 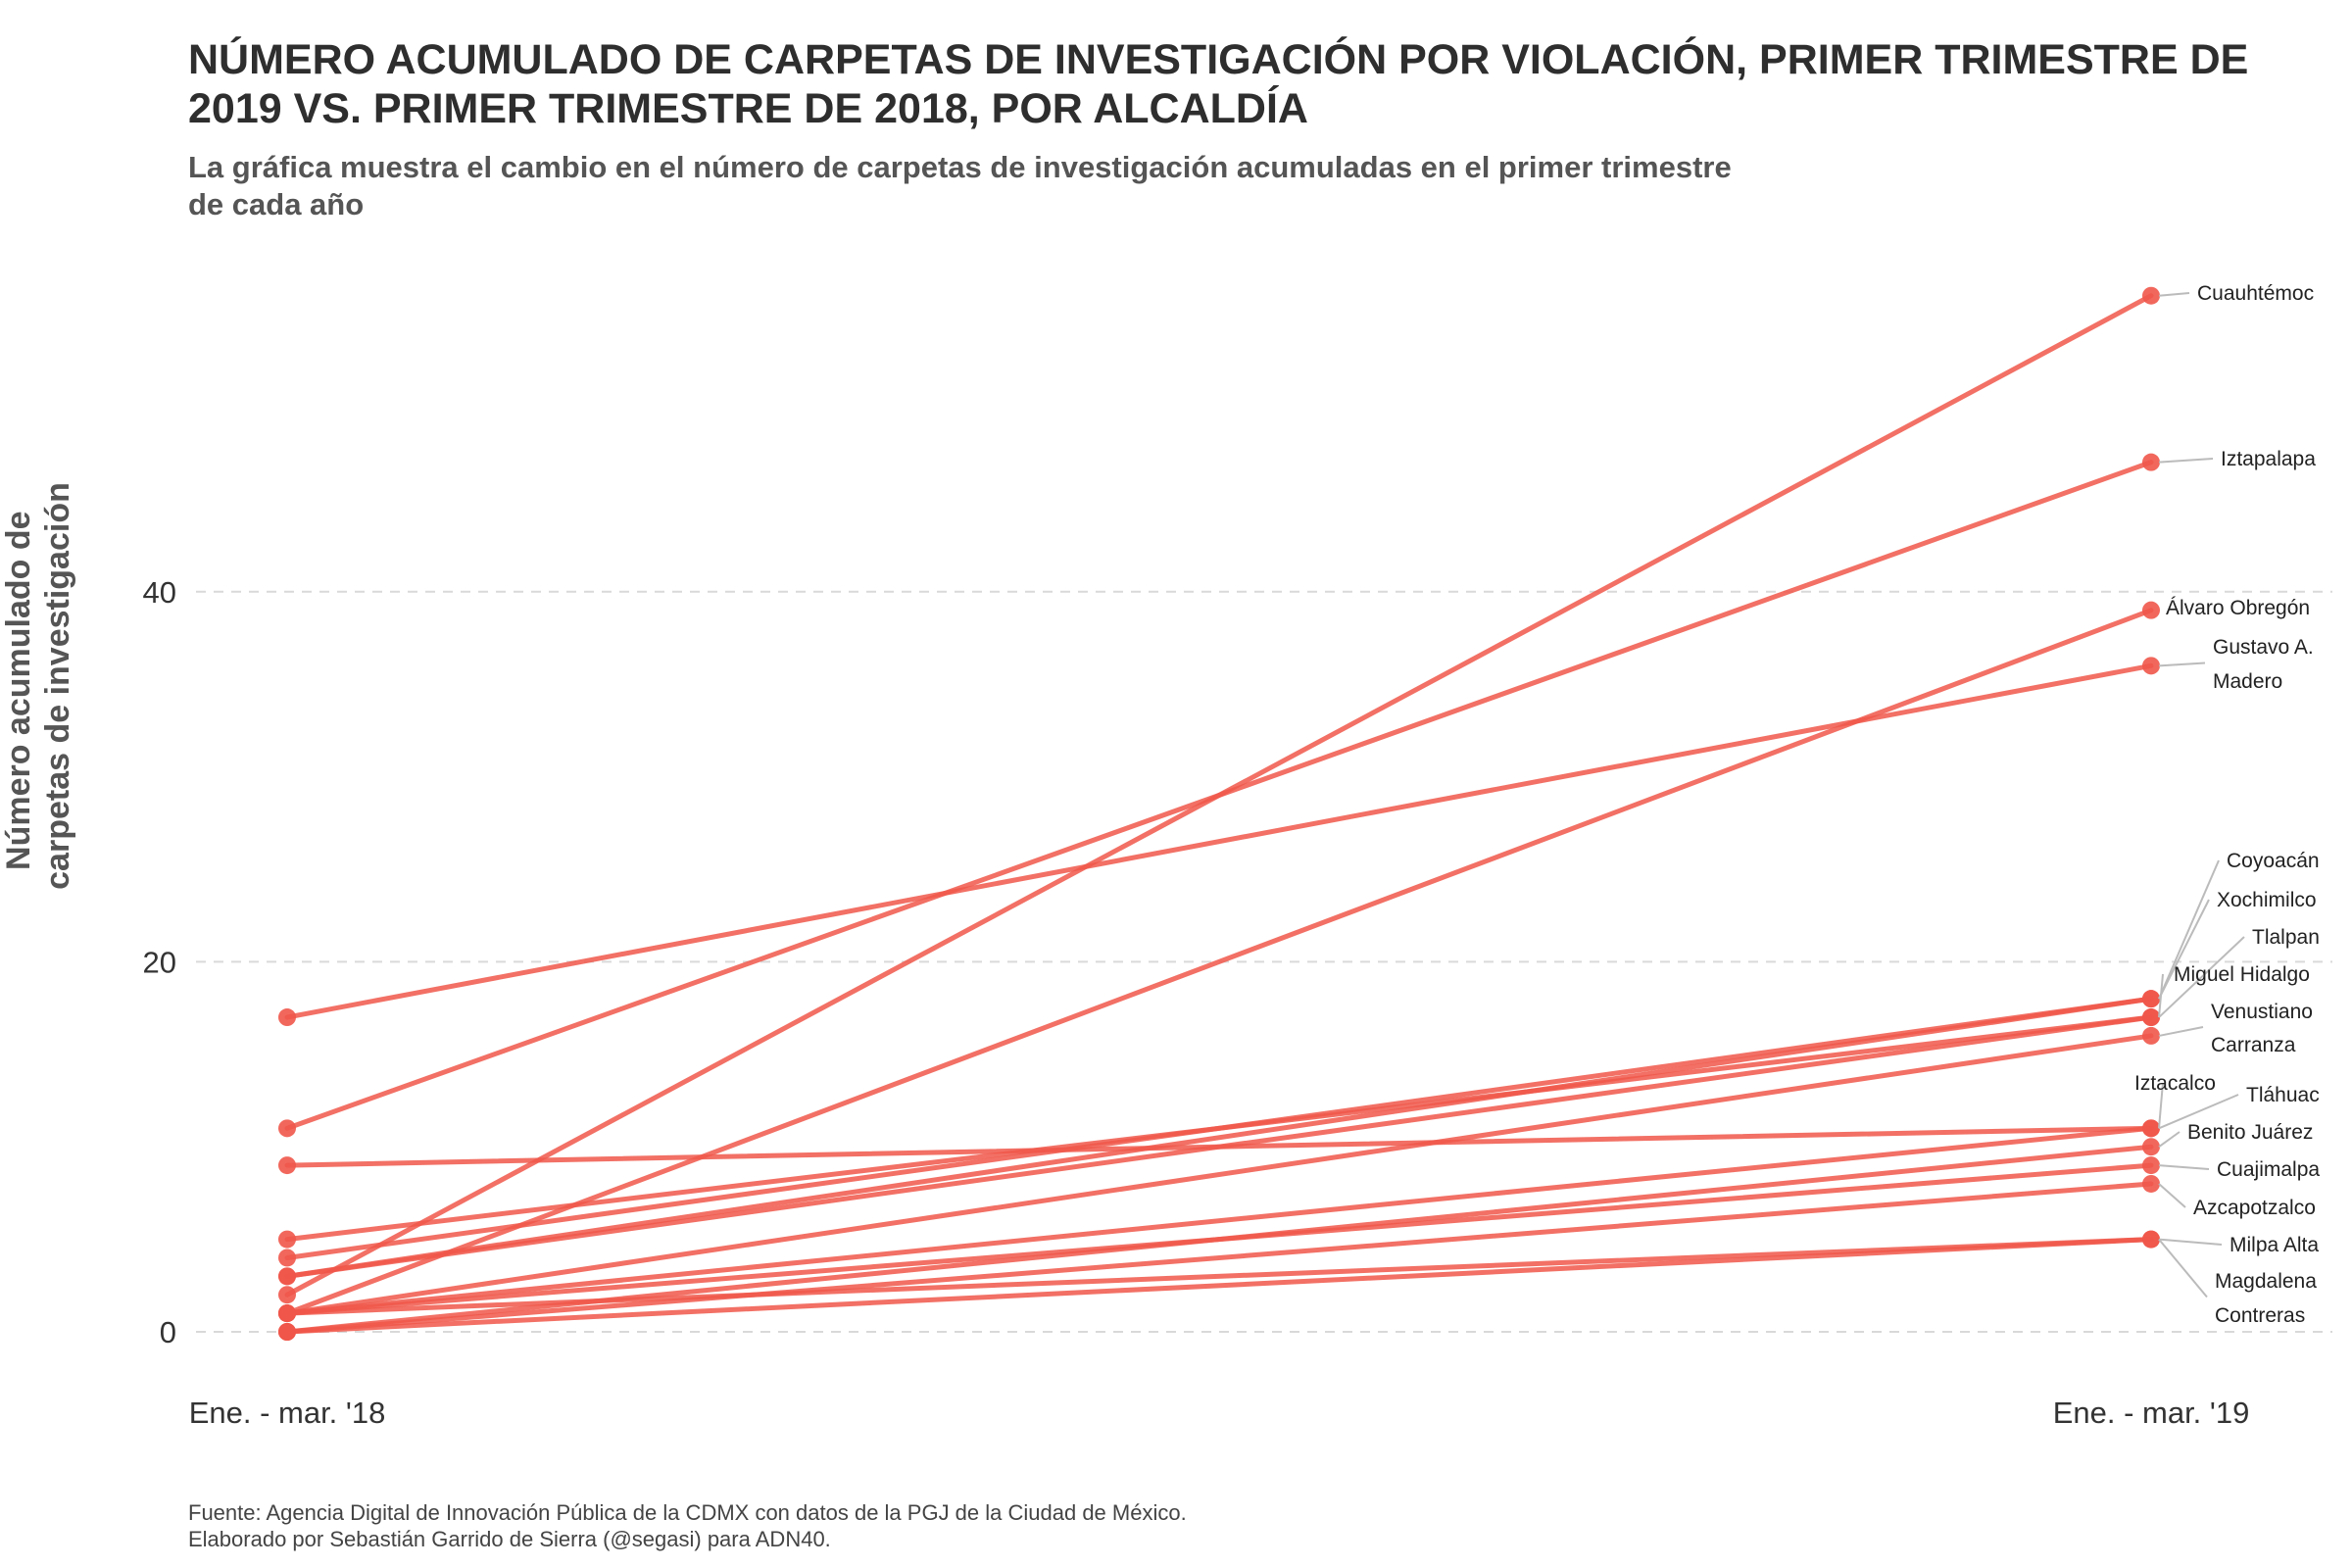 I want to click on series-label: Benito Juárez, so click(x=2250, y=1132).